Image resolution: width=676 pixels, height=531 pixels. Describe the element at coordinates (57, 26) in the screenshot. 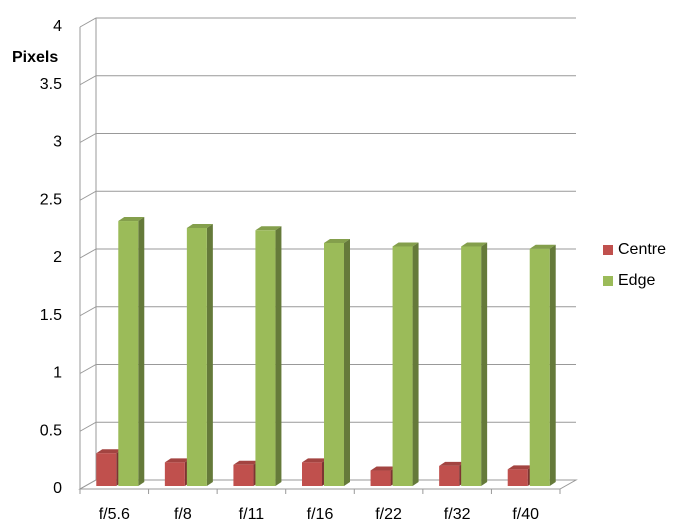

I see `y-tick-label: 4` at that location.